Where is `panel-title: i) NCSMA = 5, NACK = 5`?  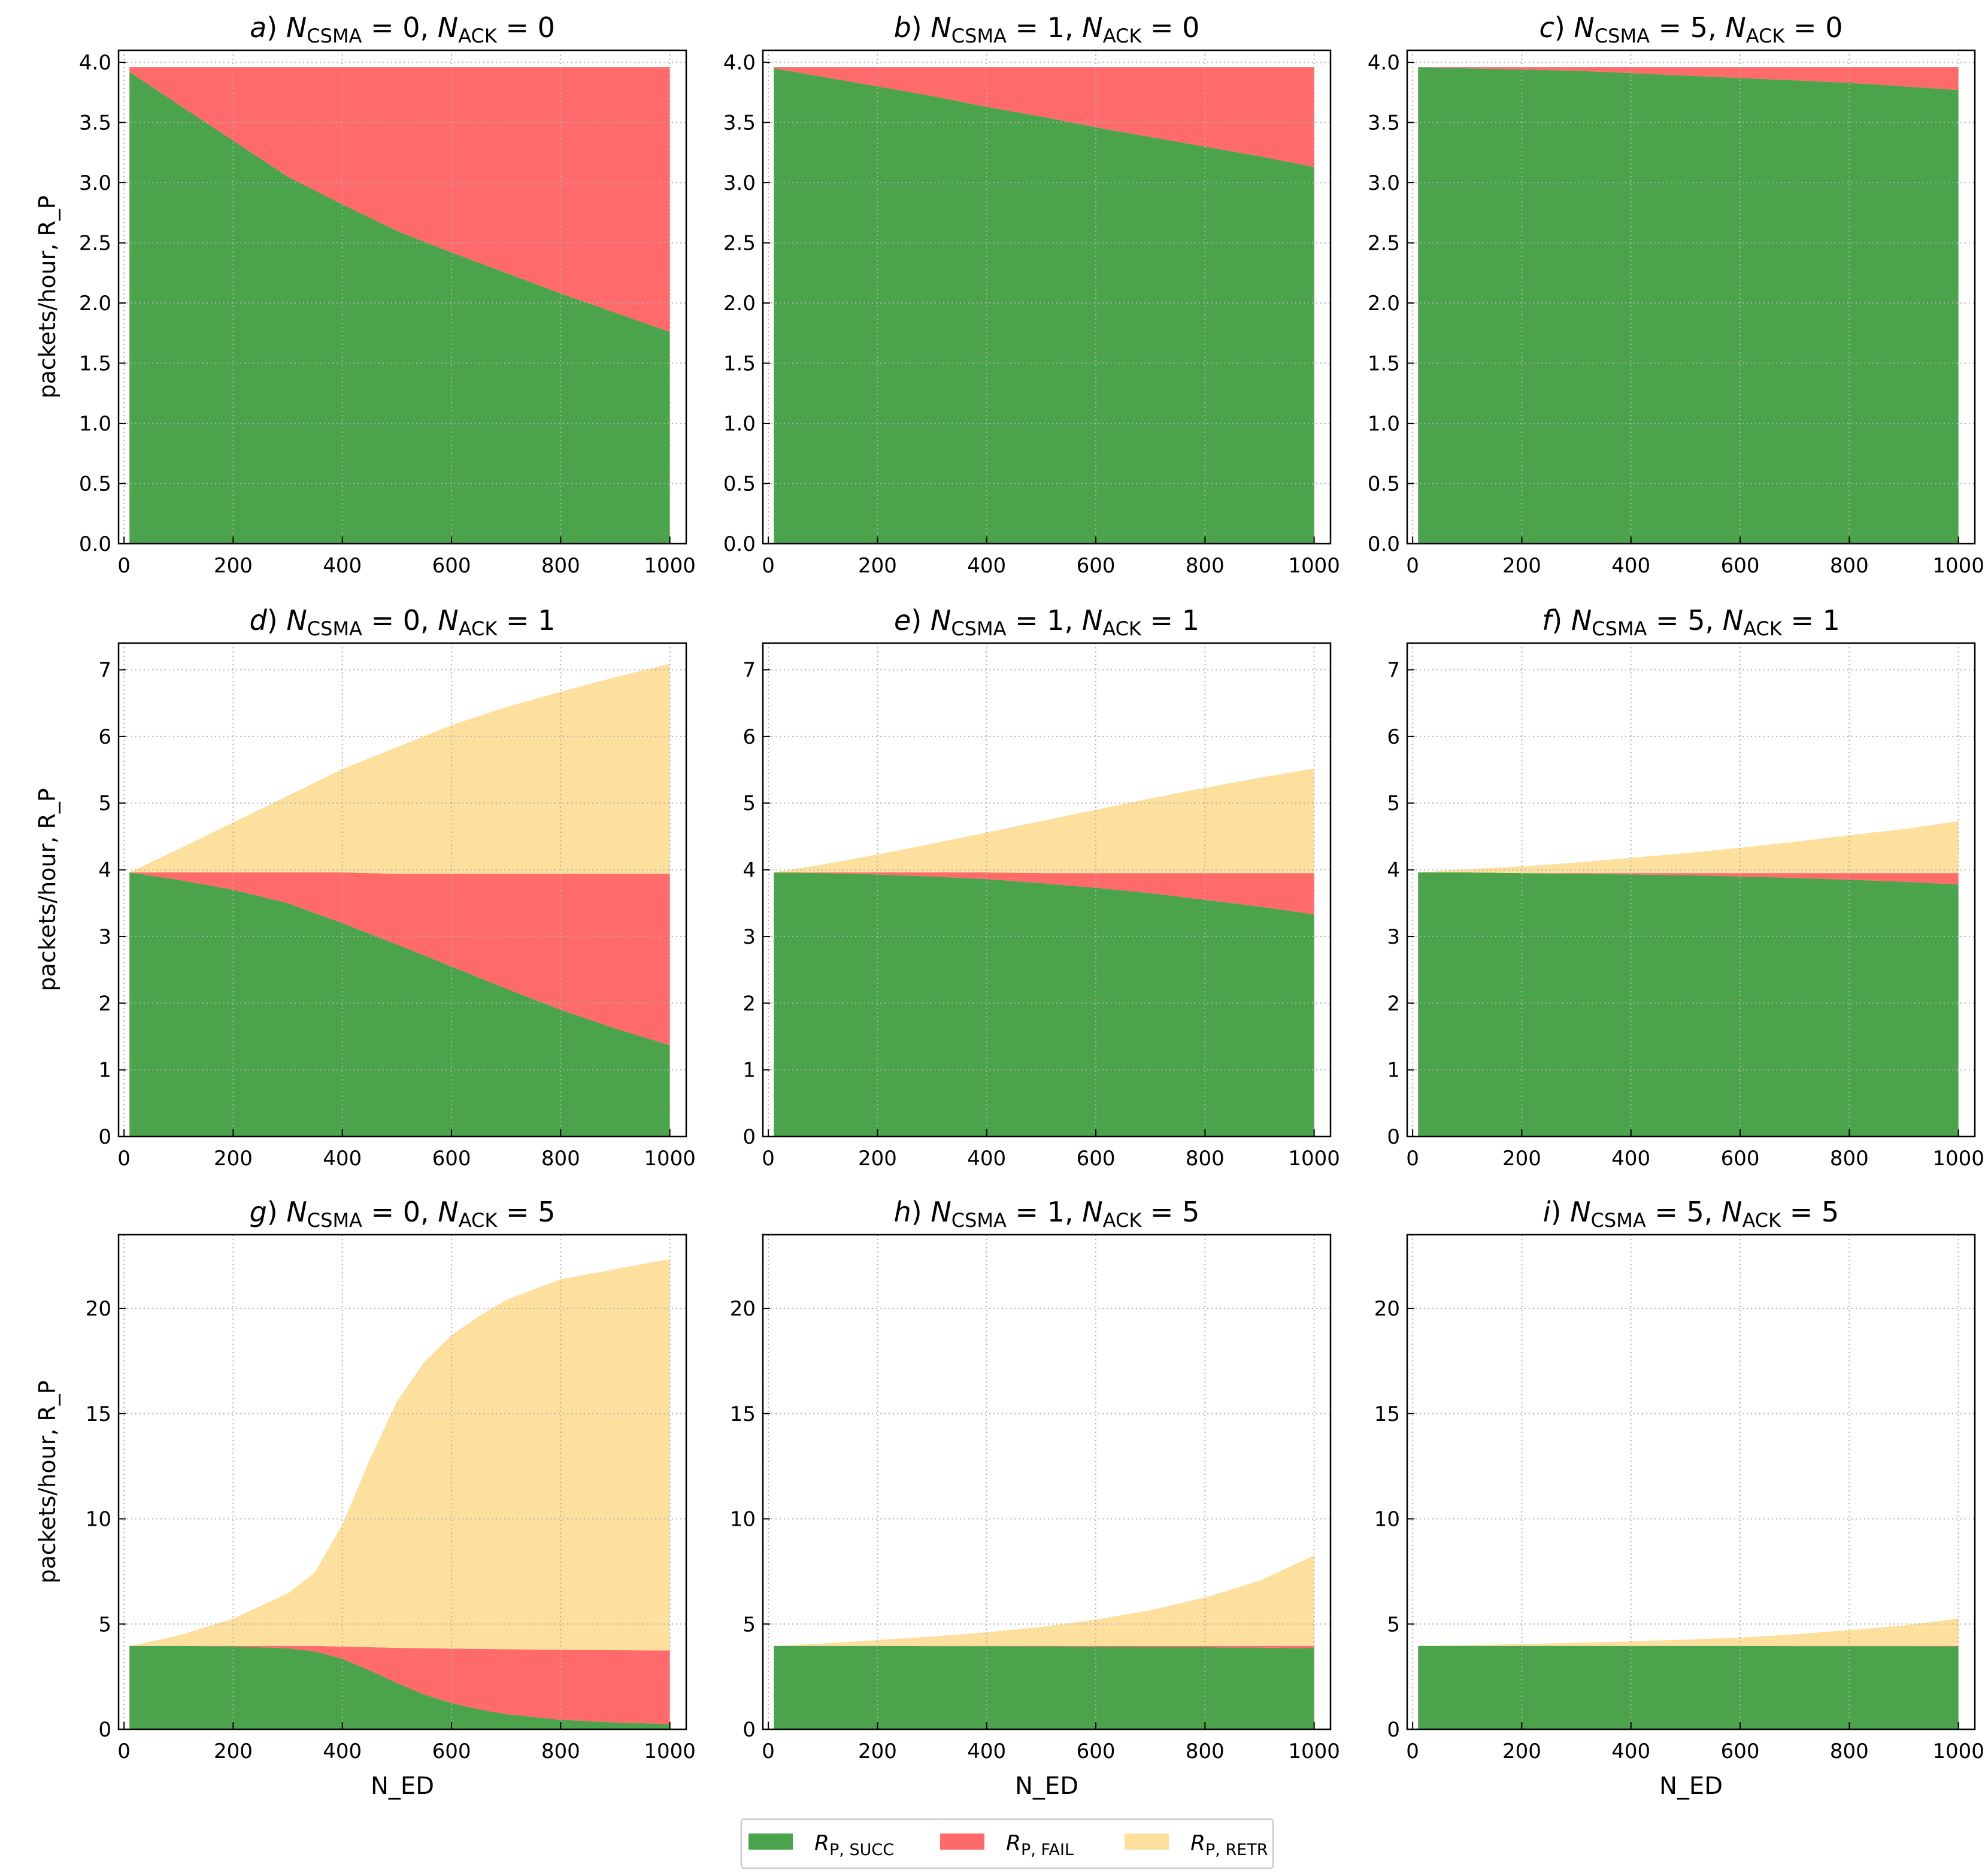 panel-title: i) NCSMA = 5, NACK = 5 is located at coordinates (1691, 1214).